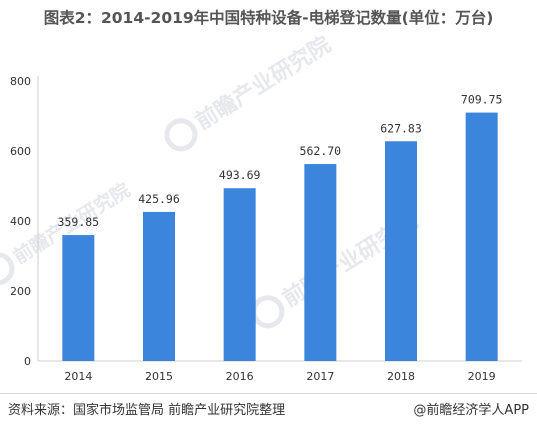 The width and height of the screenshot is (537, 438). What do you see at coordinates (240, 175) in the screenshot?
I see `data-label: 493.69` at bounding box center [240, 175].